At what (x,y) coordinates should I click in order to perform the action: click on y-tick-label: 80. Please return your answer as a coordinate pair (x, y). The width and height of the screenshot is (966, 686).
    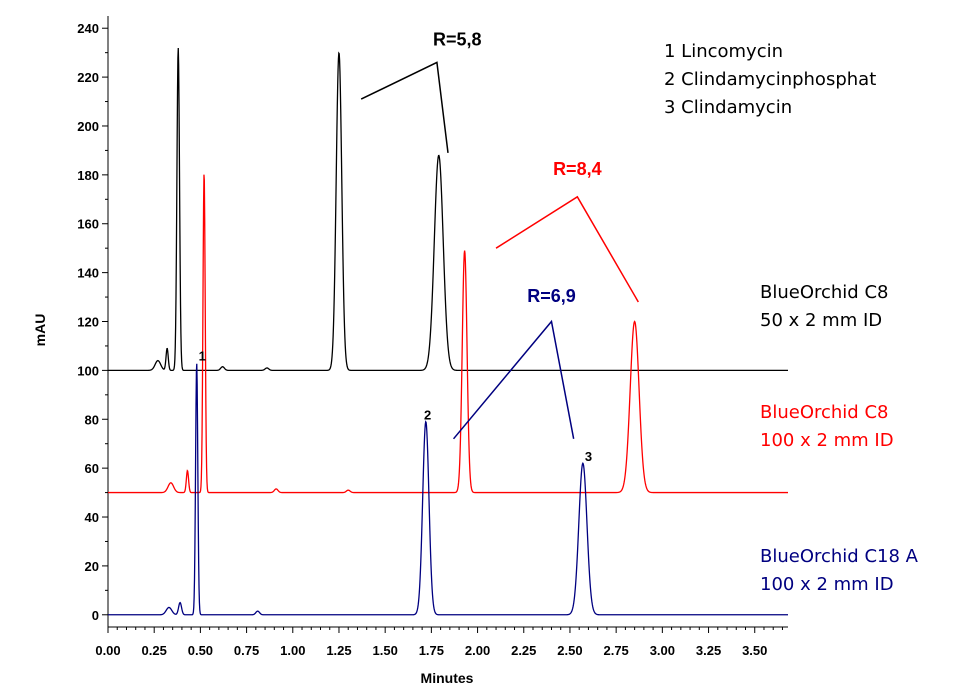
    Looking at the image, I should click on (92, 419).